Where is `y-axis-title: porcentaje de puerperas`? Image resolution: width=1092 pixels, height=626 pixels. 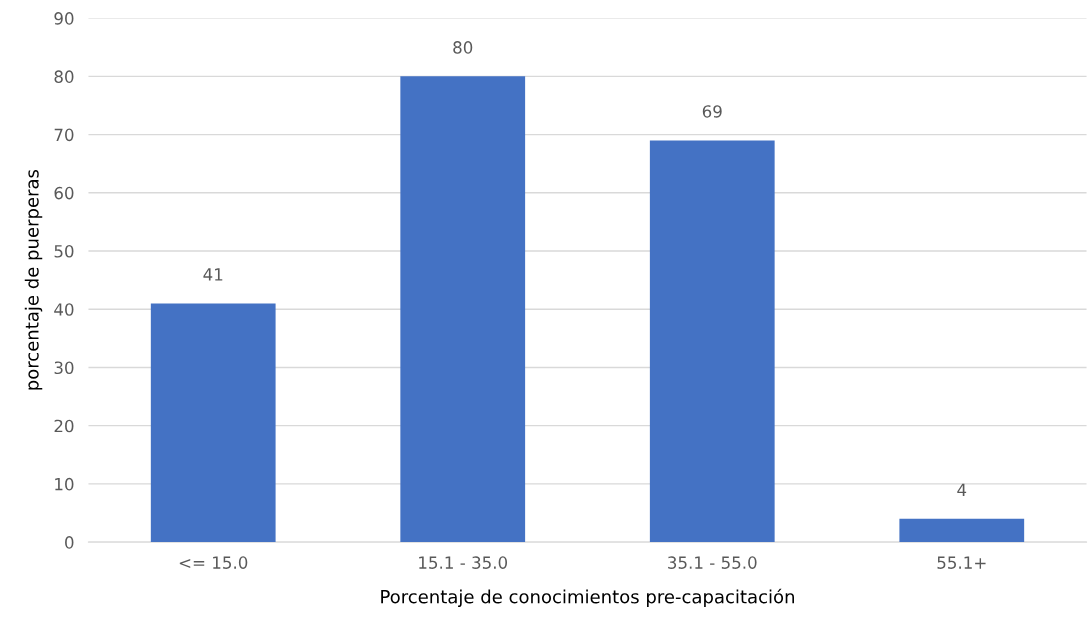 y-axis-title: porcentaje de puerperas is located at coordinates (33, 279).